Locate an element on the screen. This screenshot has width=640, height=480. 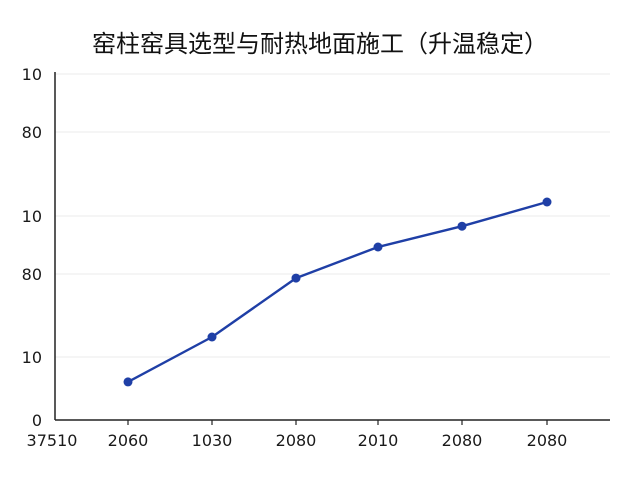
y-tick-label: 0 is located at coordinates (37, 420).